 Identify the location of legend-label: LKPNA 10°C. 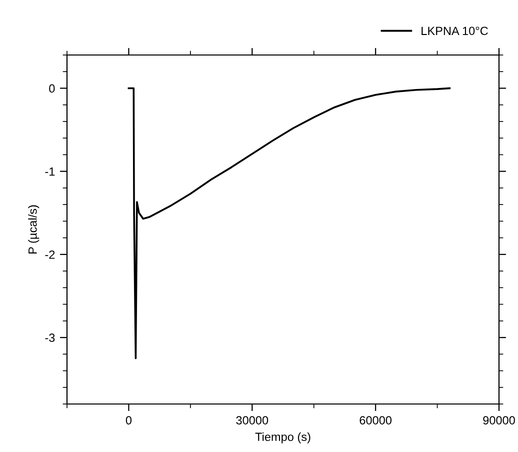
(455, 31).